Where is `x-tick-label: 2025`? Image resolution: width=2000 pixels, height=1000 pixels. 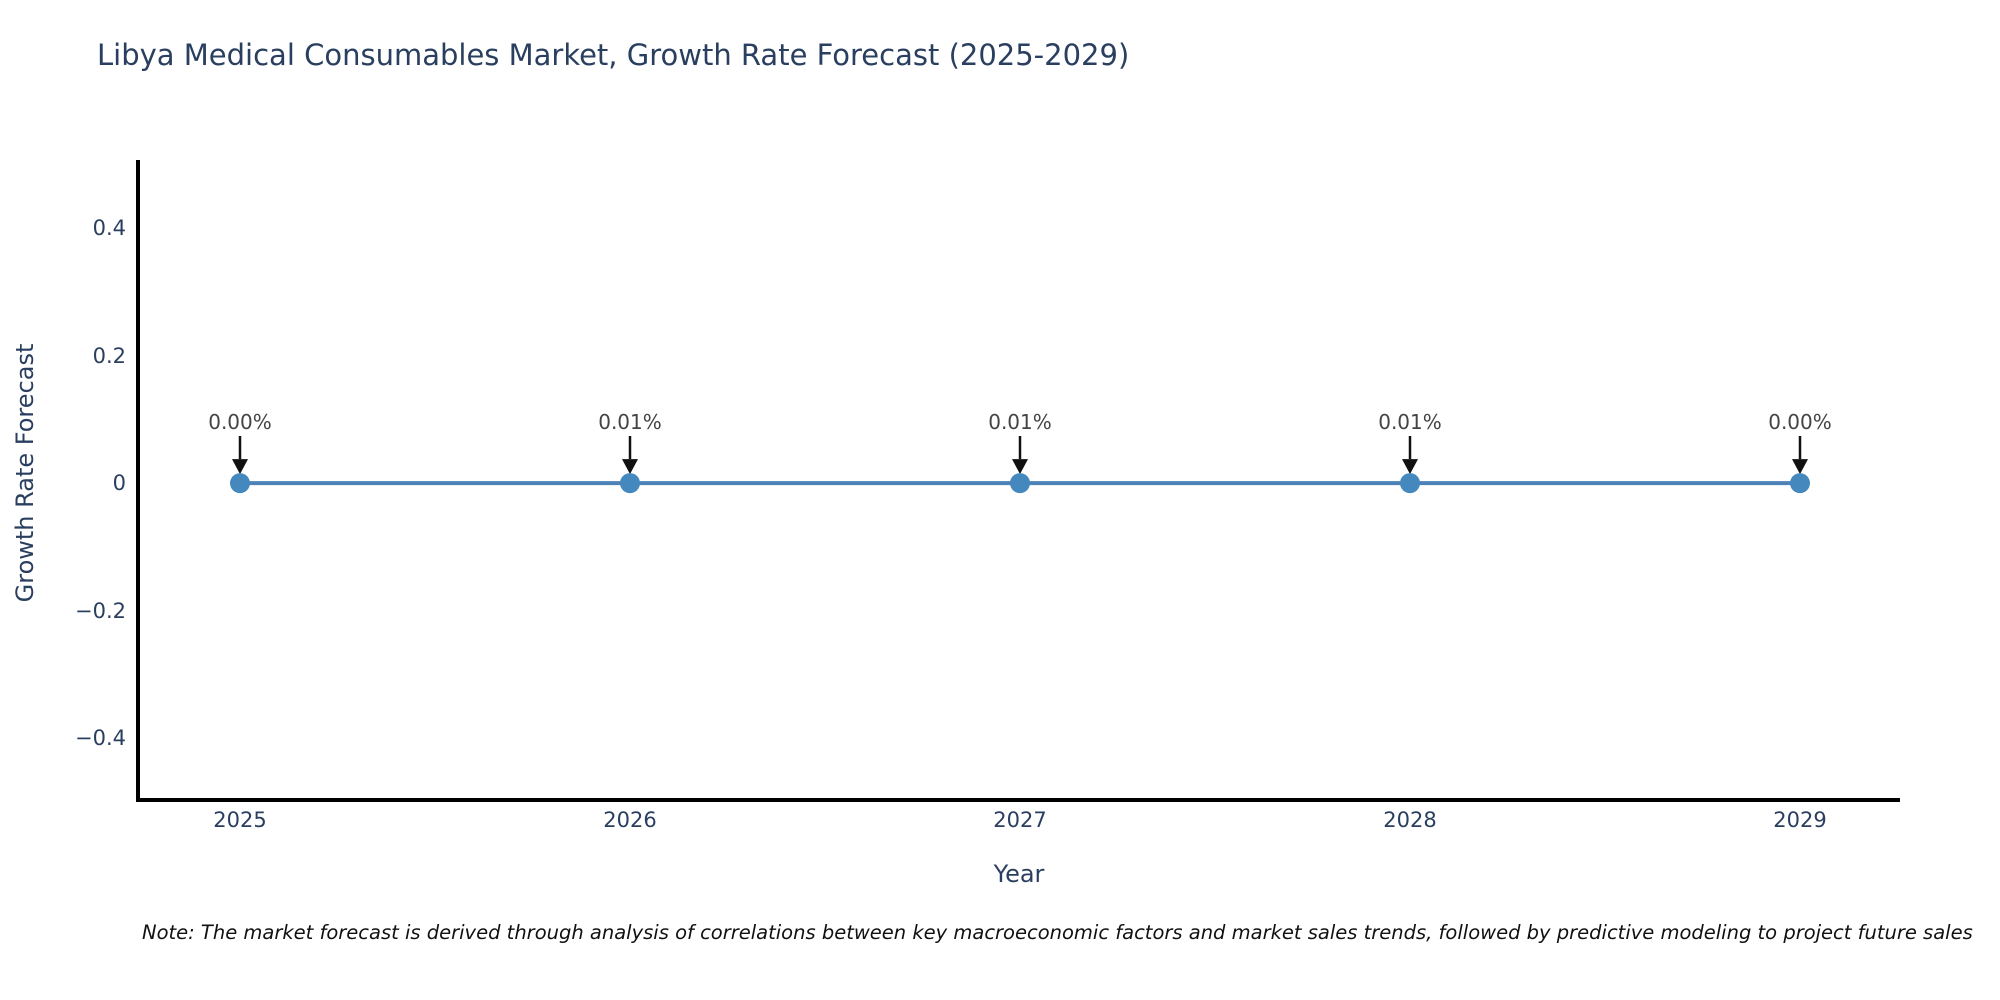 x-tick-label: 2025 is located at coordinates (240, 820).